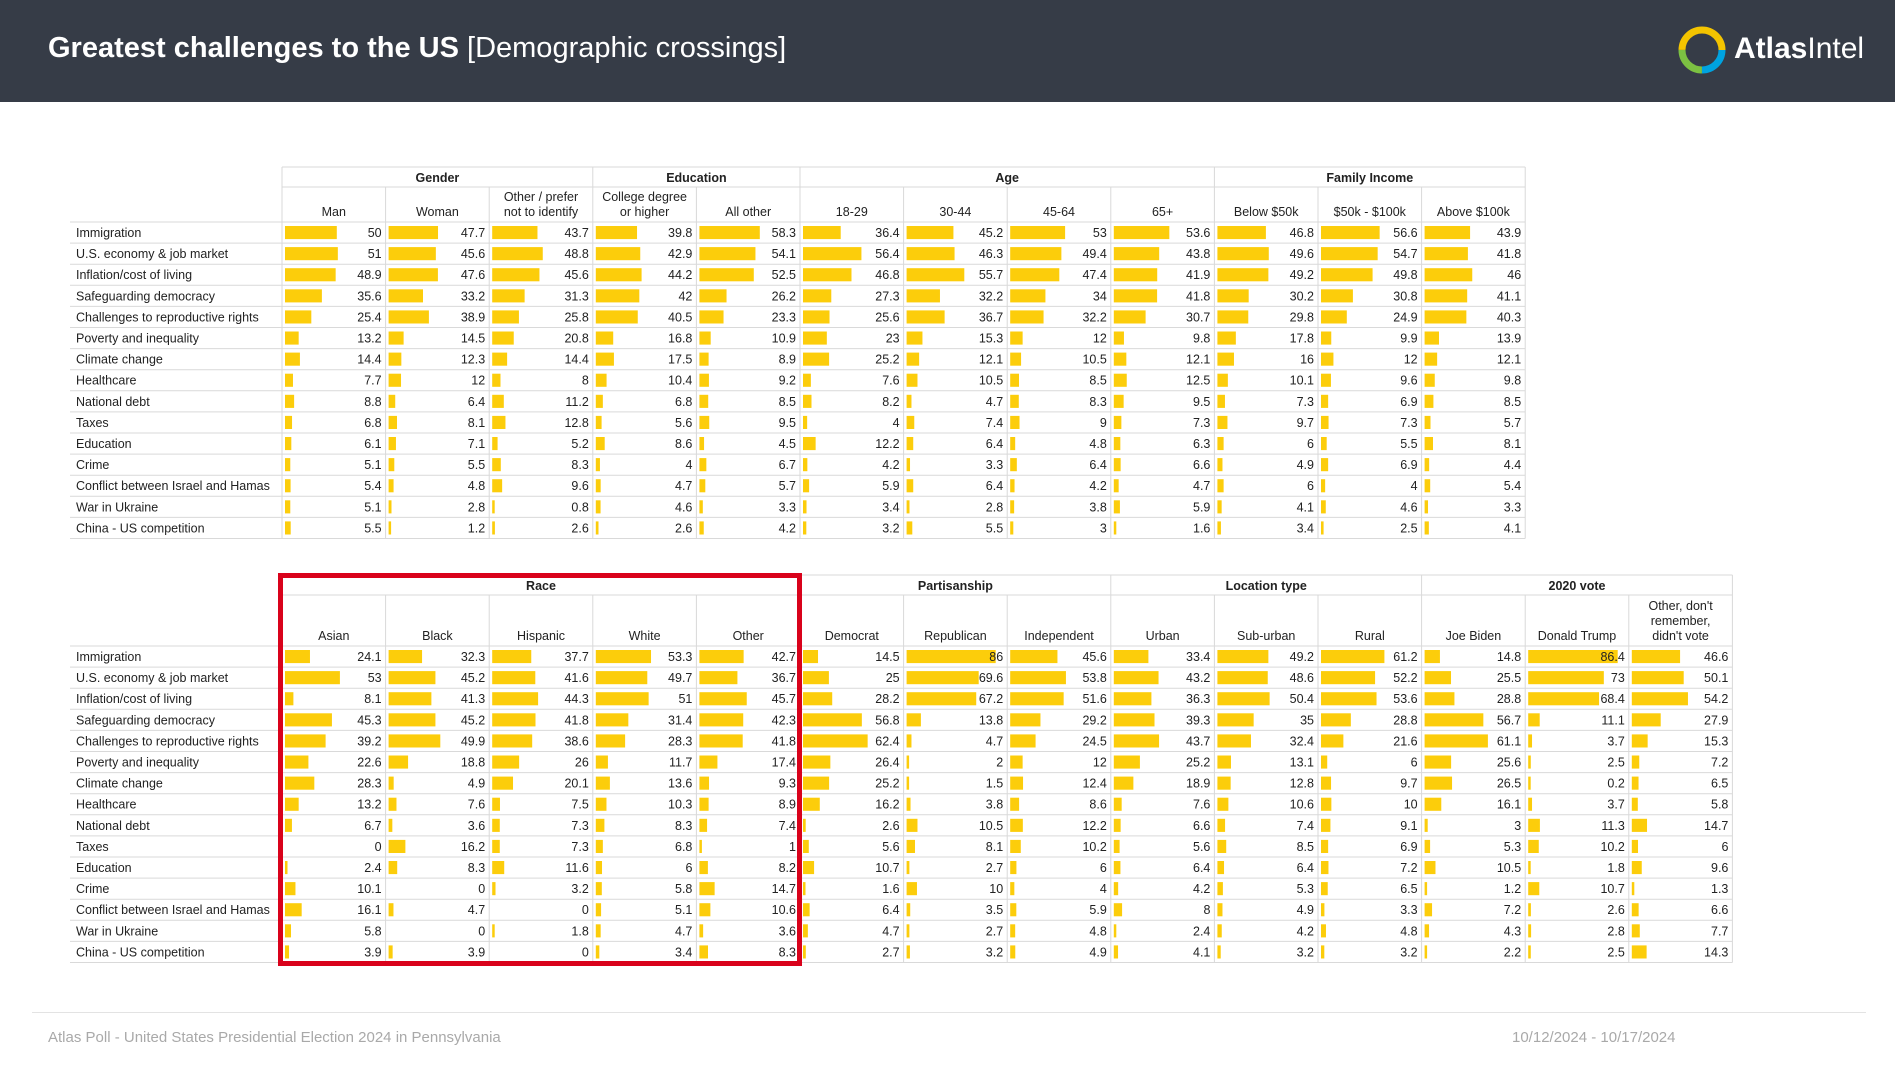 This screenshot has height=1066, width=1895. What do you see at coordinates (994, 931) in the screenshot?
I see `table2-value-republican-war-in-ukraine: 2.7` at bounding box center [994, 931].